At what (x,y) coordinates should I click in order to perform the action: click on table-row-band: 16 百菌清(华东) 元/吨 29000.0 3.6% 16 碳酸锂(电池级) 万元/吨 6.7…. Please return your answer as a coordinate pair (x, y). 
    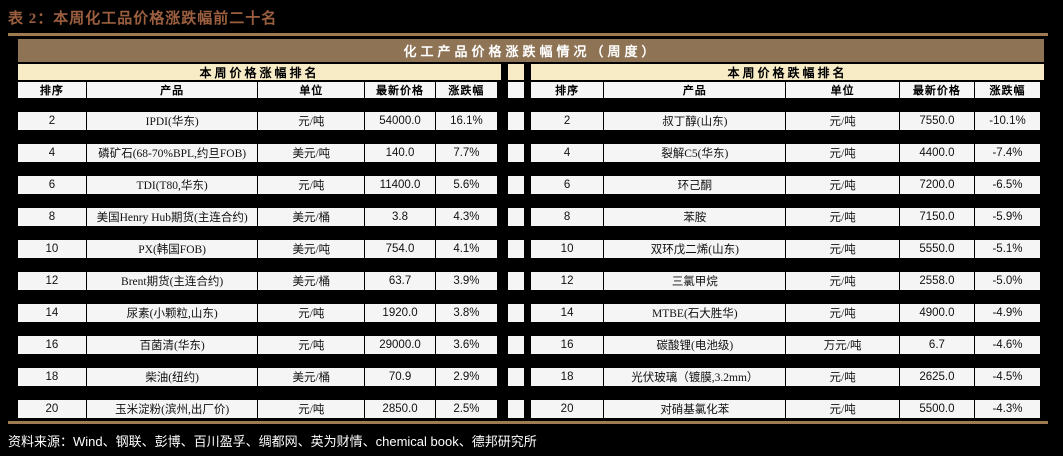
    Looking at the image, I should click on (531, 345).